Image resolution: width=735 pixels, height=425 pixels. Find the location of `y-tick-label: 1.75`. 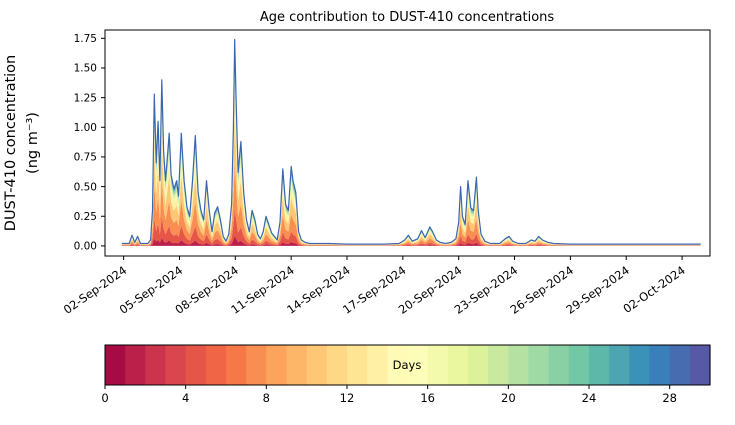

y-tick-label: 1.75 is located at coordinates (85, 39).